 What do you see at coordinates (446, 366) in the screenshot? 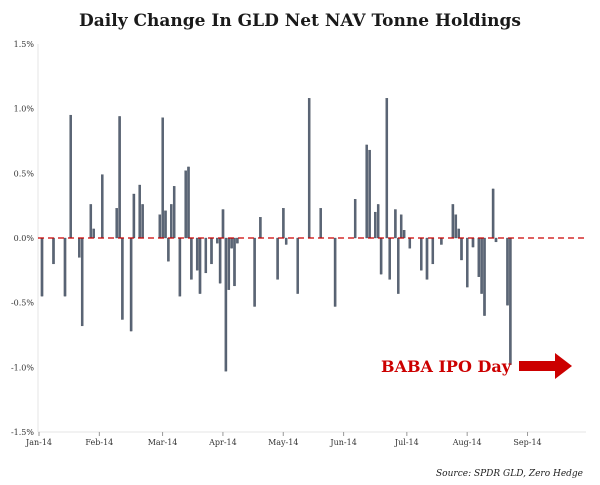
I see `annotation-label: BABA IPO Day` at bounding box center [446, 366].